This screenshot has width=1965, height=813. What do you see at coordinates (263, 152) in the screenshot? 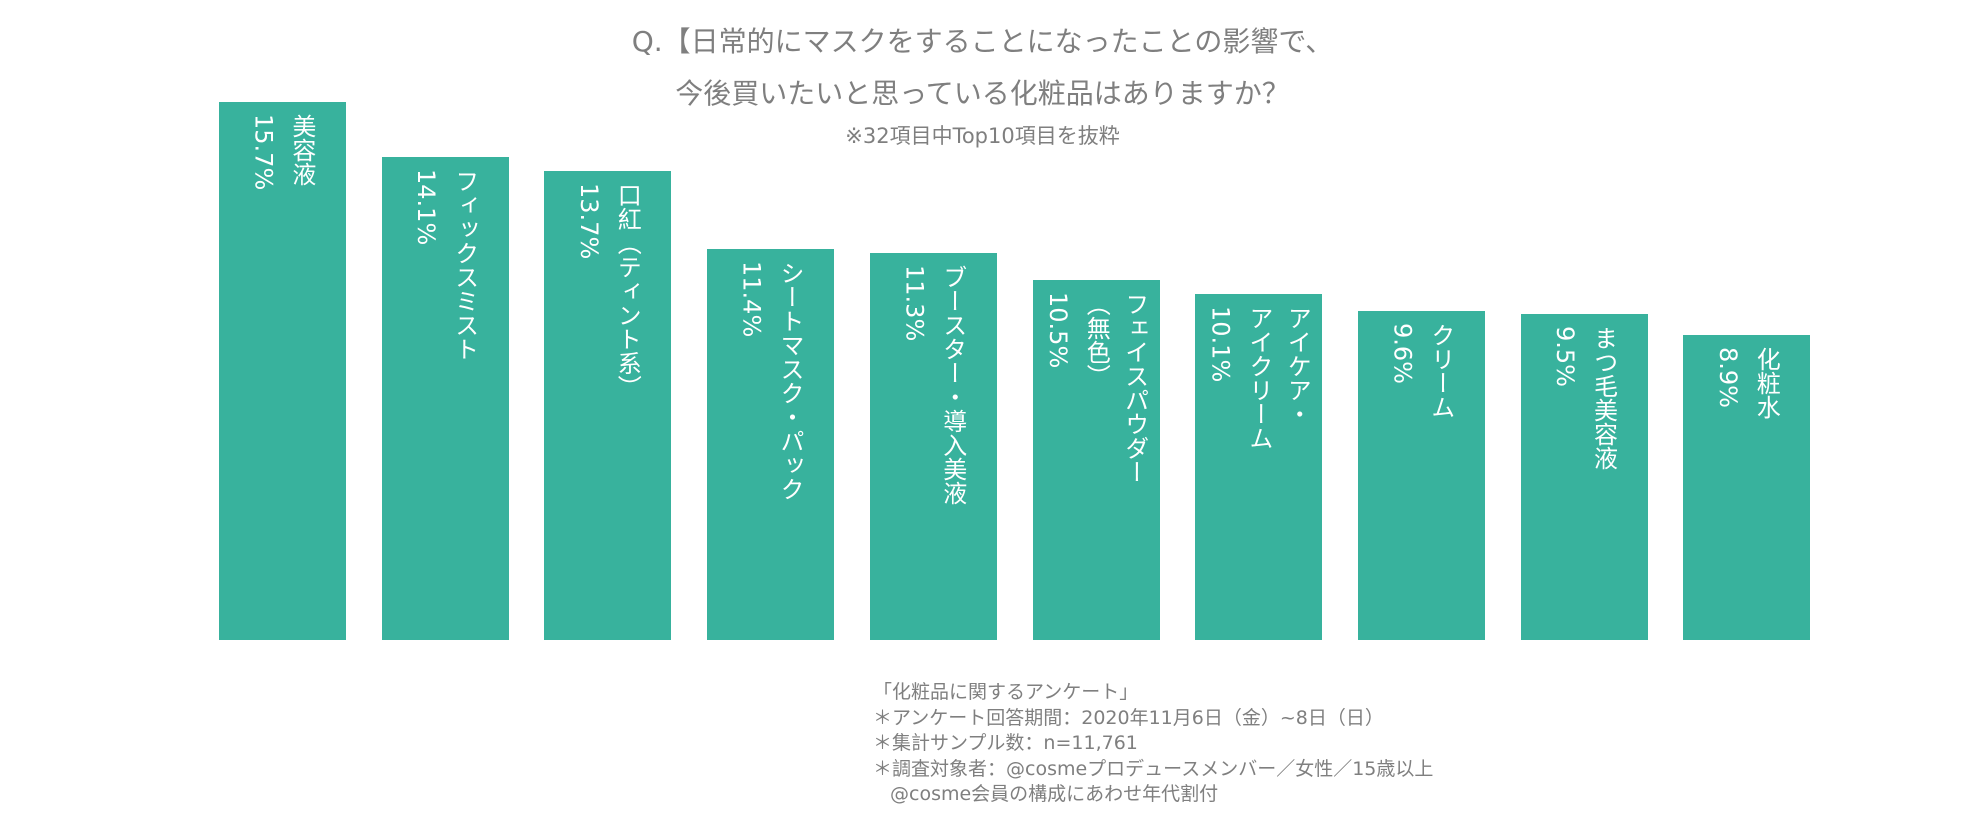
I see `value-label: 15.7%` at bounding box center [263, 152].